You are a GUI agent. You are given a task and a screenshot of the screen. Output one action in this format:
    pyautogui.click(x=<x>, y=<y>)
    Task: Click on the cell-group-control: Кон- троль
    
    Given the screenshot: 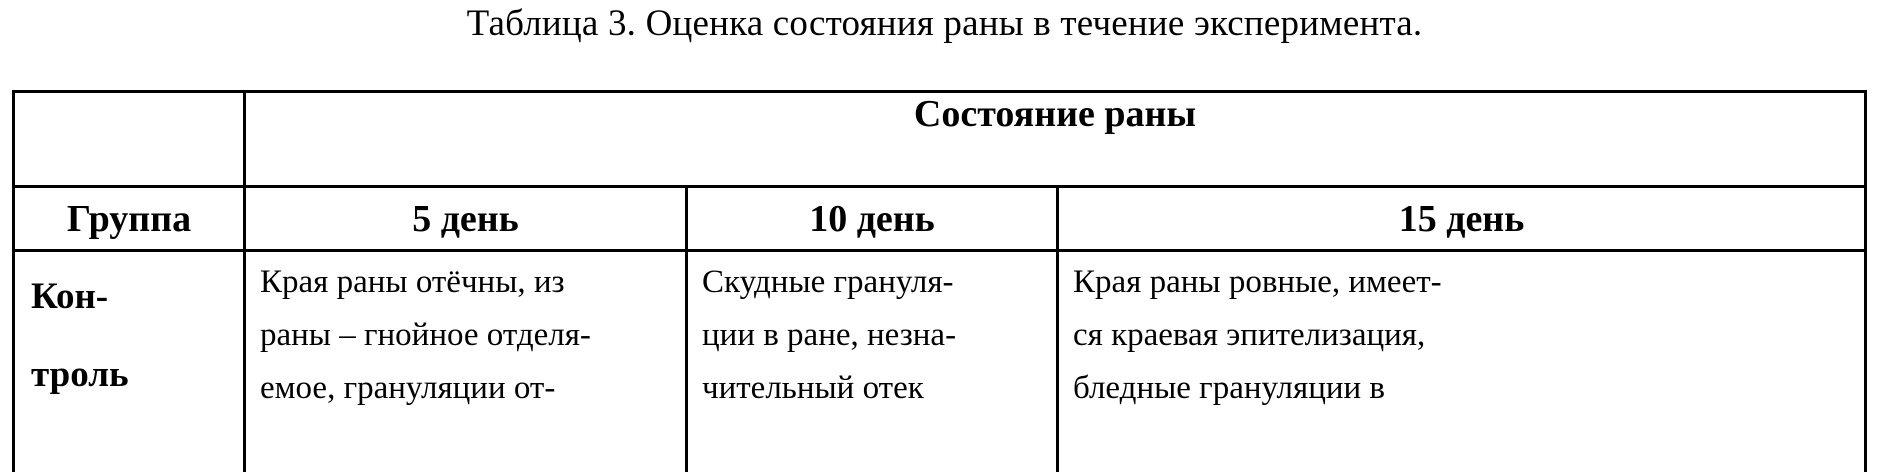 What is the action you would take?
    pyautogui.click(x=129, y=360)
    